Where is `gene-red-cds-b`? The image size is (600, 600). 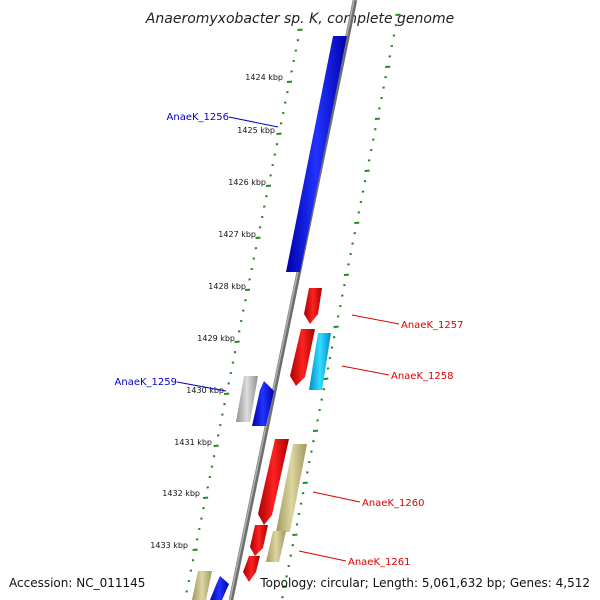 gene-red-cds-b is located at coordinates (251, 569).